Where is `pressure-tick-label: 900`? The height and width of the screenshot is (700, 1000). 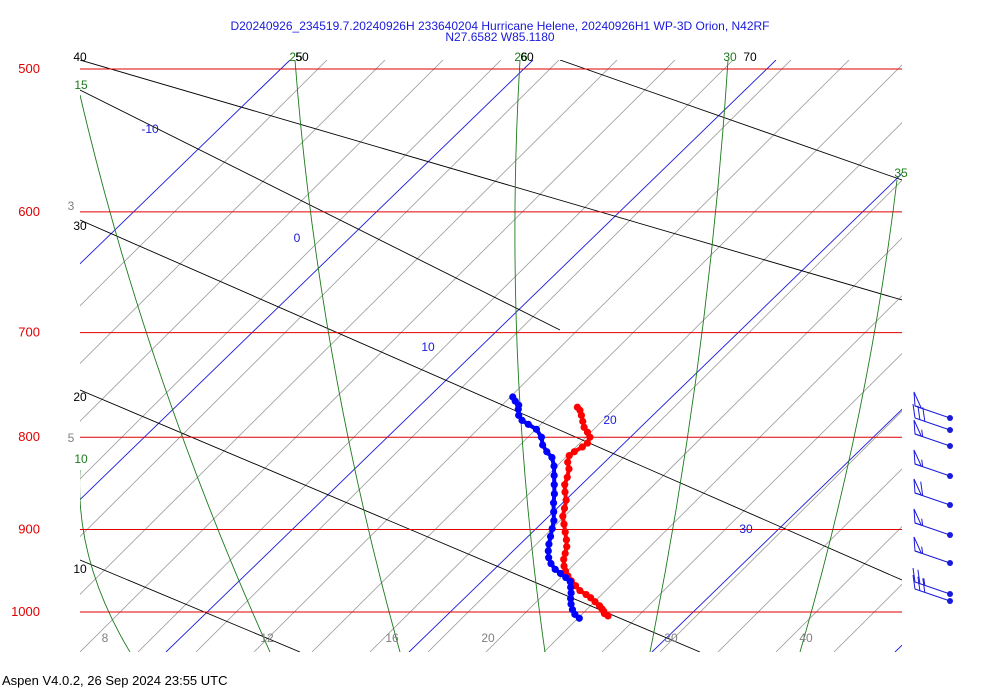
pressure-tick-label: 900 is located at coordinates (29, 528).